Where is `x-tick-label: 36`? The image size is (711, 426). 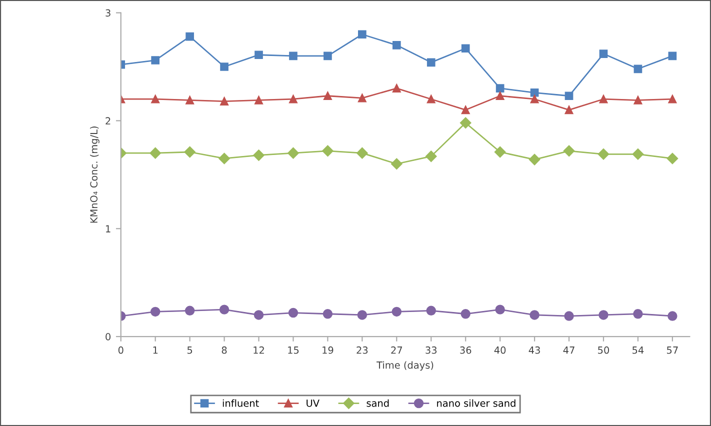
x-tick-label: 36 is located at coordinates (466, 350).